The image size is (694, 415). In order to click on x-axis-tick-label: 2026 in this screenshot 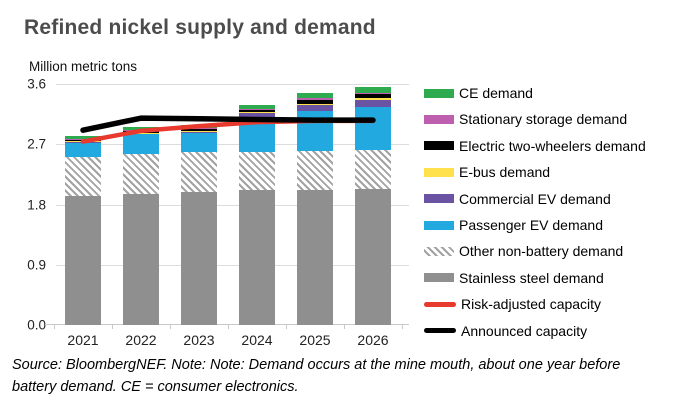, I will do `click(373, 340)`.